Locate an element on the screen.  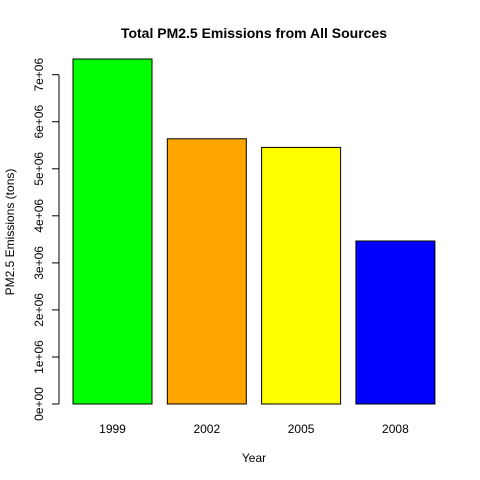
bar-1999 is located at coordinates (112, 231).